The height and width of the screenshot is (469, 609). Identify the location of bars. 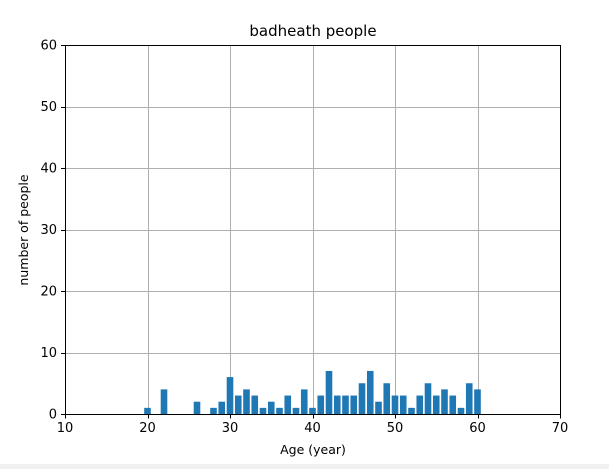
(312, 392).